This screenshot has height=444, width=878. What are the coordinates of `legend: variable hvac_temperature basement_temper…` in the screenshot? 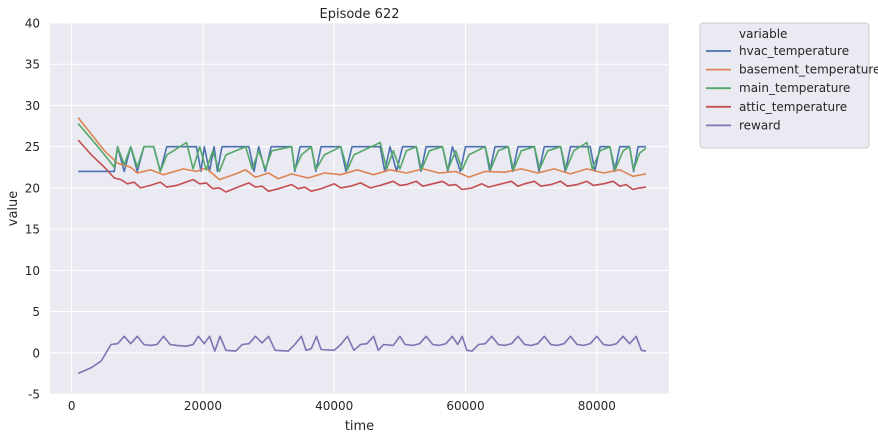 It's located at (788, 85).